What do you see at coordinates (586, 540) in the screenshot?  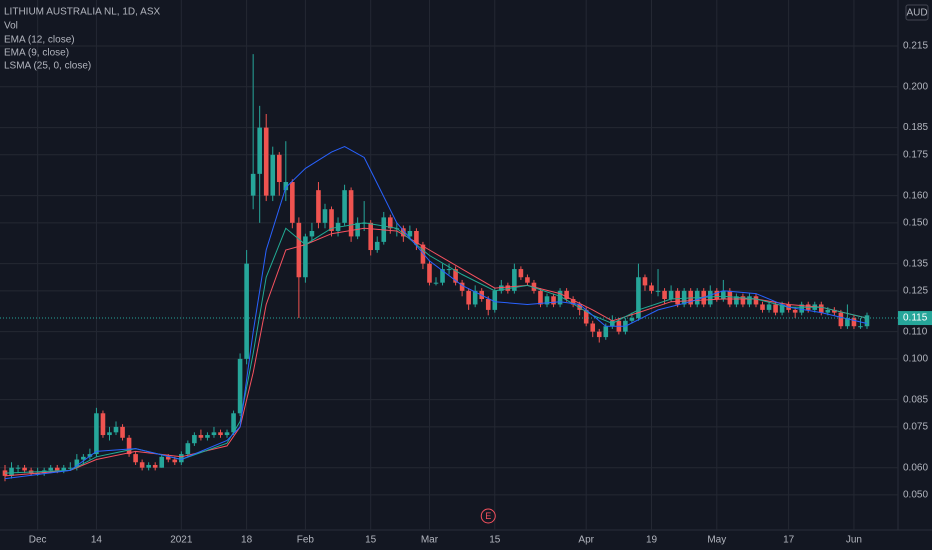 I see `x-tick-label: Apr` at bounding box center [586, 540].